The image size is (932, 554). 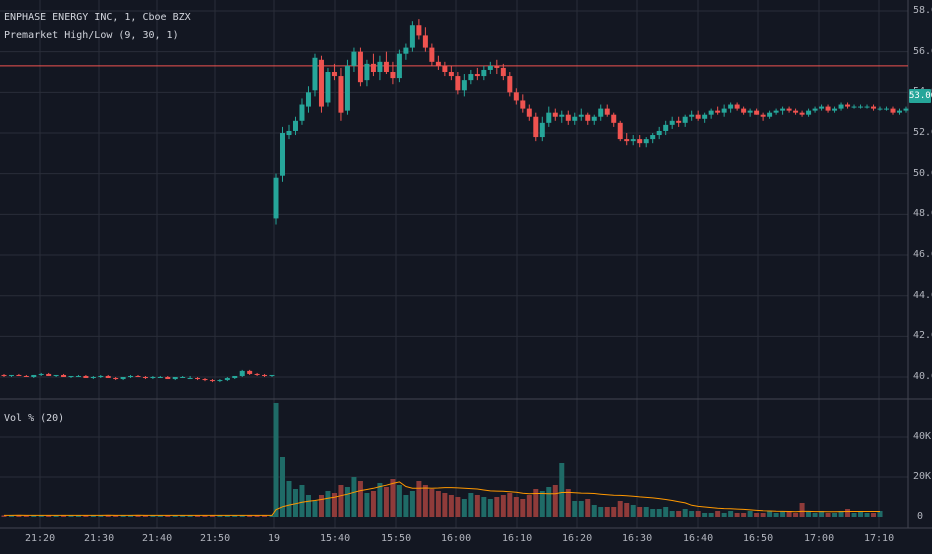 What do you see at coordinates (97, 17) in the screenshot?
I see `symbol-legend: ENPHASE ENERGY INC, 1, Cboe BZX` at bounding box center [97, 17].